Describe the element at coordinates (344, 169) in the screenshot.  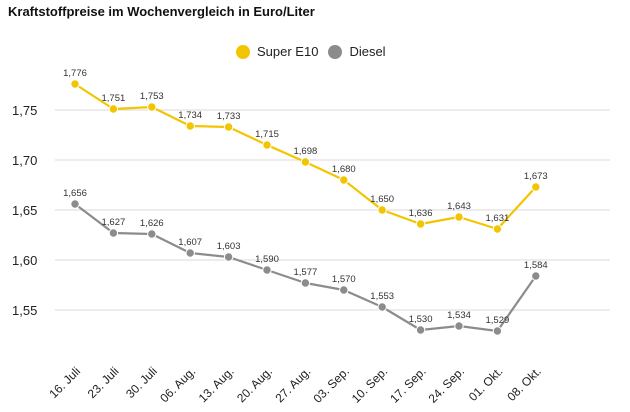
I see `data-label-super-e10: 1,680` at that location.